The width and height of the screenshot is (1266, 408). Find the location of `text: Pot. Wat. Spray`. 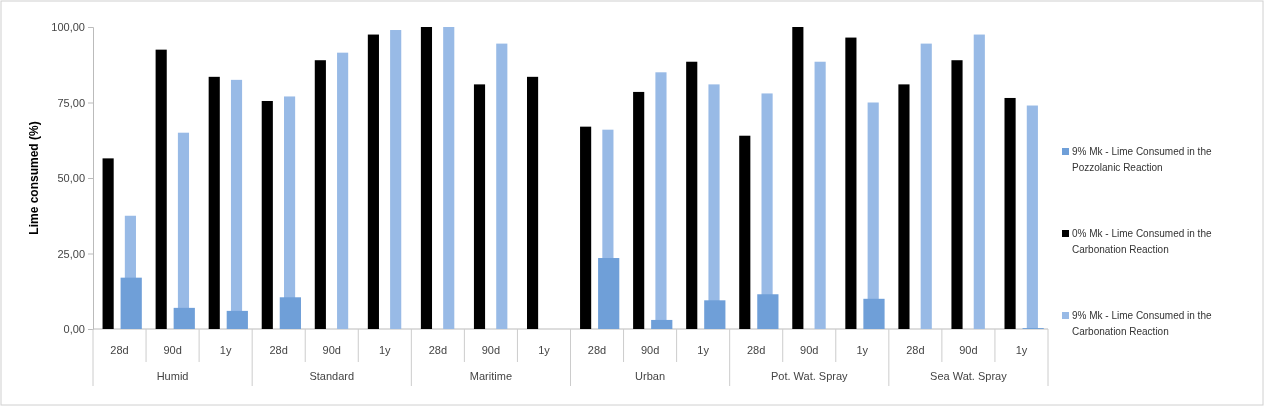

text: Pot. Wat. Spray is located at coordinates (809, 376).